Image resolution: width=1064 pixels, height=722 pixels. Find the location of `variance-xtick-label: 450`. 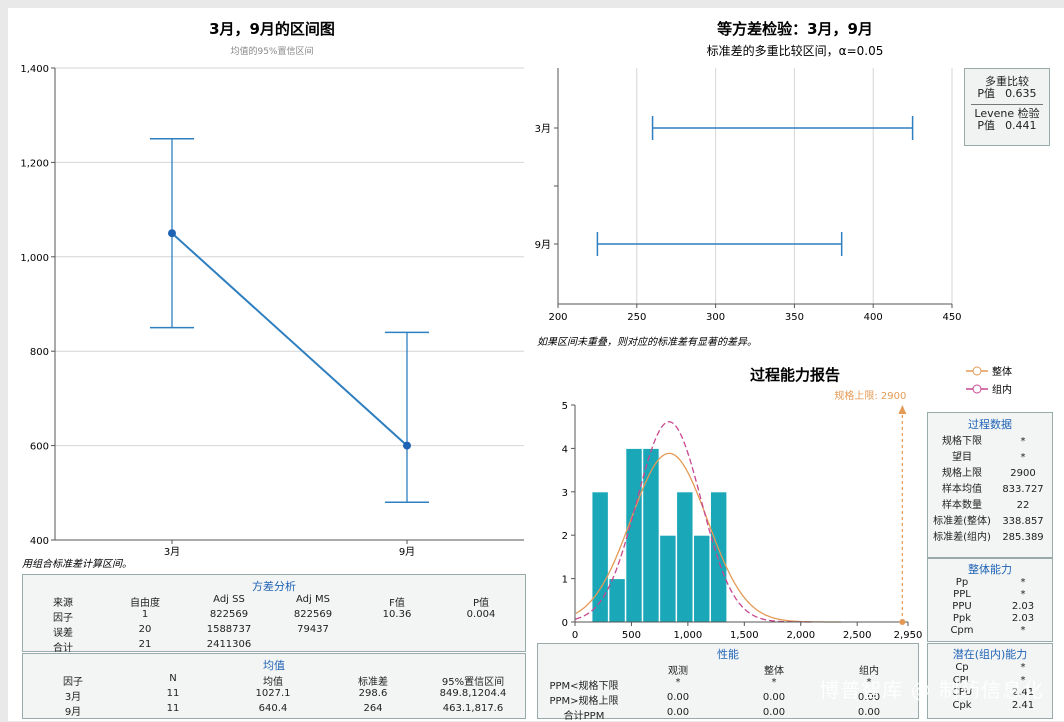

variance-xtick-label: 450 is located at coordinates (951, 317).